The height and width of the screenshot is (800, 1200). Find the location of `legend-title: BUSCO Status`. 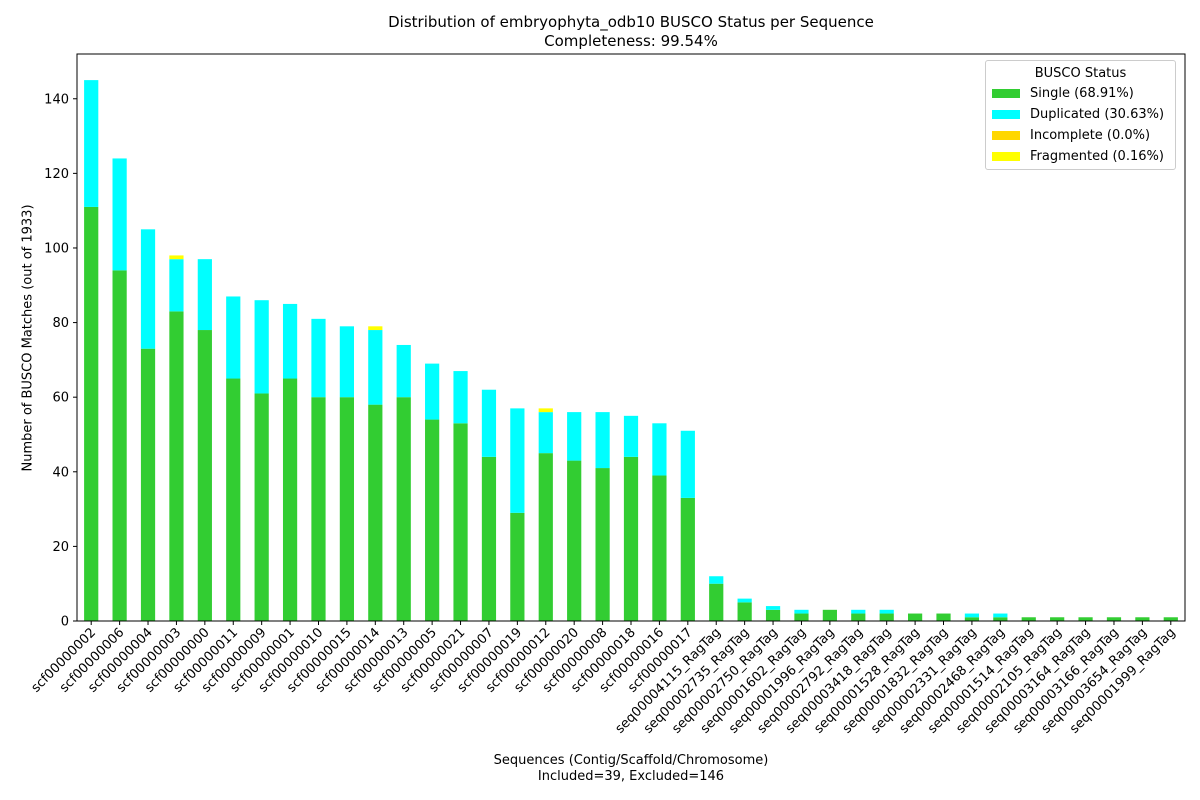

legend-title: BUSCO Status is located at coordinates (1080, 73).